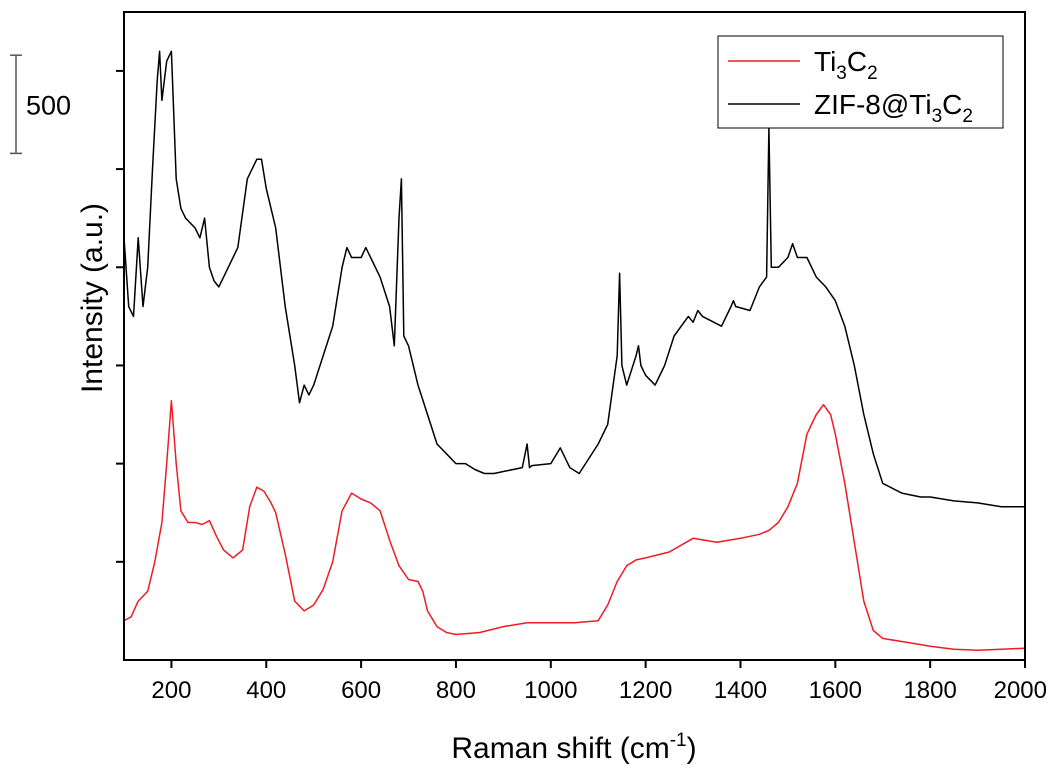 The width and height of the screenshot is (1061, 771). I want to click on scale-bar-label: 500, so click(48, 105).